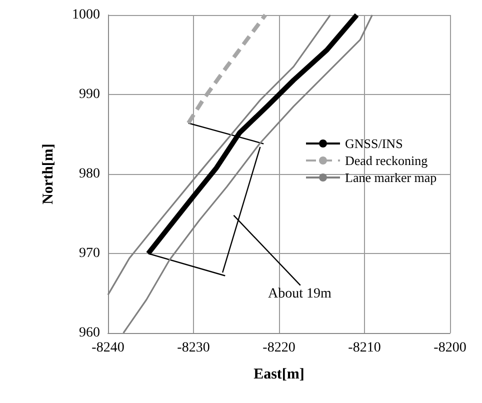 The image size is (482, 403). I want to click on x-tick-label: -8230, so click(193, 348).